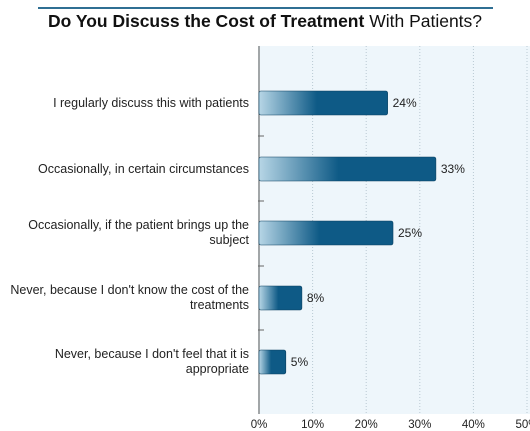 This screenshot has width=530, height=431. I want to click on x-tick-label-2: 20%, so click(366, 425).